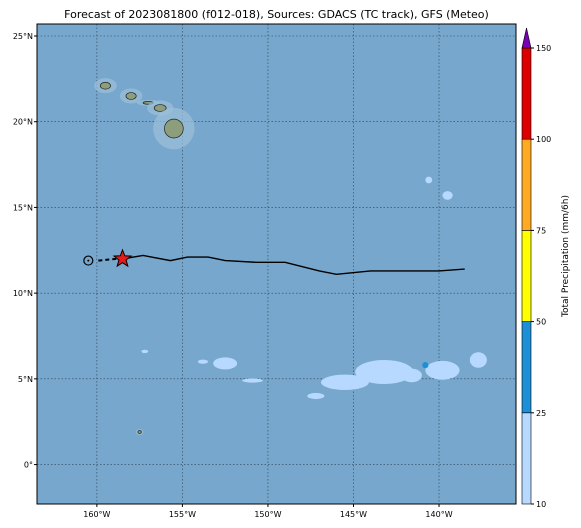 The image size is (581, 528). What do you see at coordinates (543, 139) in the screenshot?
I see `colorbar-tick-label: 100` at bounding box center [543, 139].